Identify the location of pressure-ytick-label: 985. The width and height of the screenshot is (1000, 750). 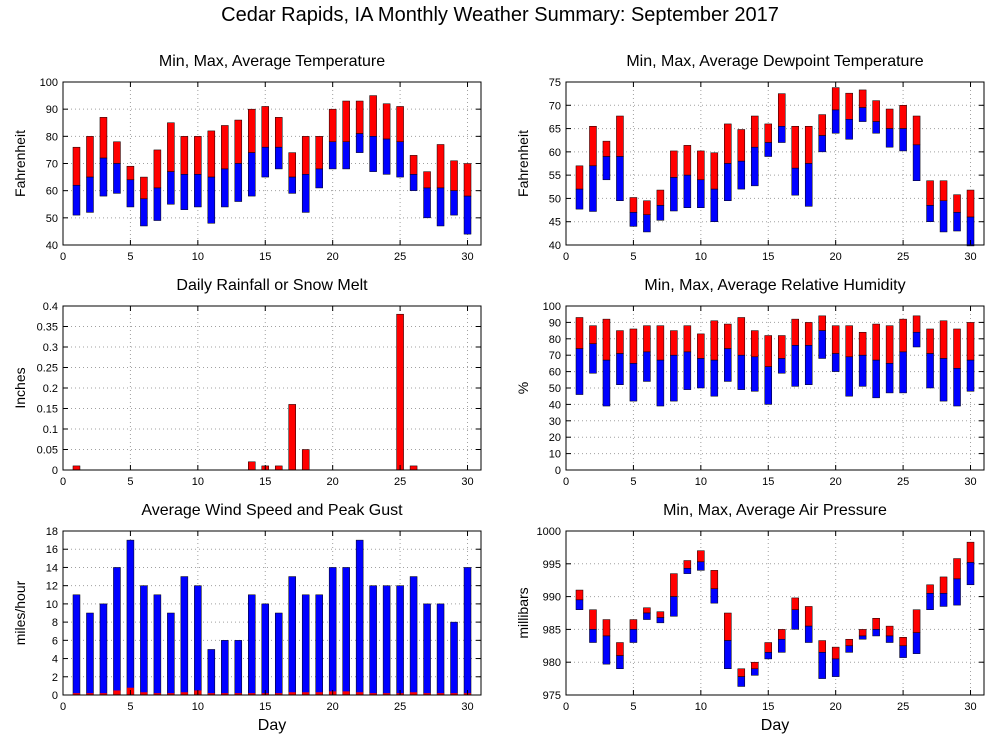
(552, 630).